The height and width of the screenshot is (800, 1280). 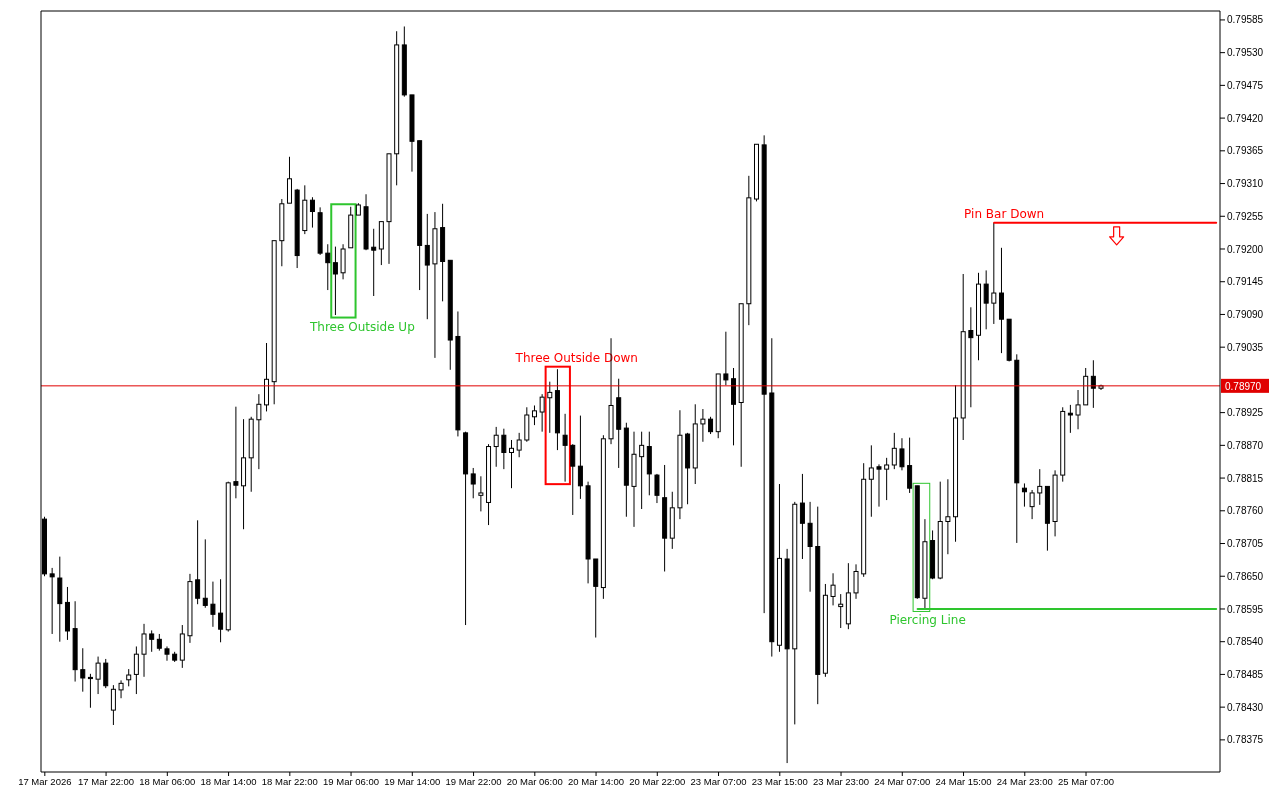 I want to click on x-tick-label: 17 Mar 2026, so click(x=45, y=781).